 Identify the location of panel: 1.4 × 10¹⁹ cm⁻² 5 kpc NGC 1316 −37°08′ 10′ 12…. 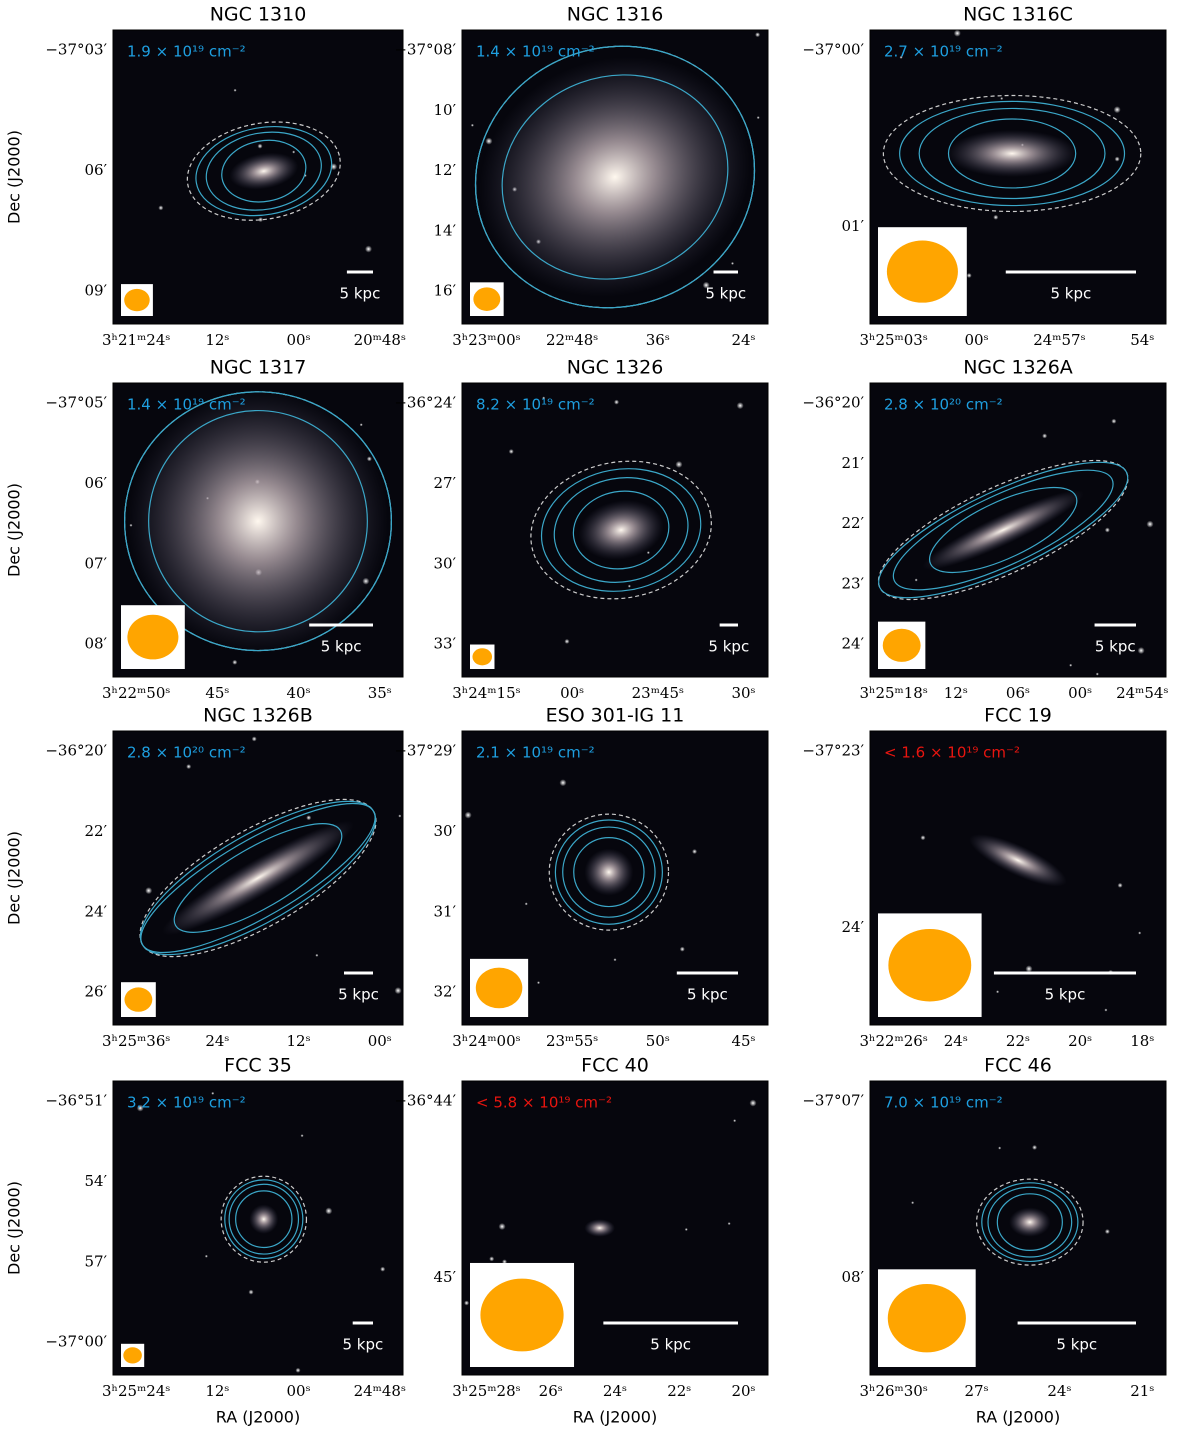
(581, 176).